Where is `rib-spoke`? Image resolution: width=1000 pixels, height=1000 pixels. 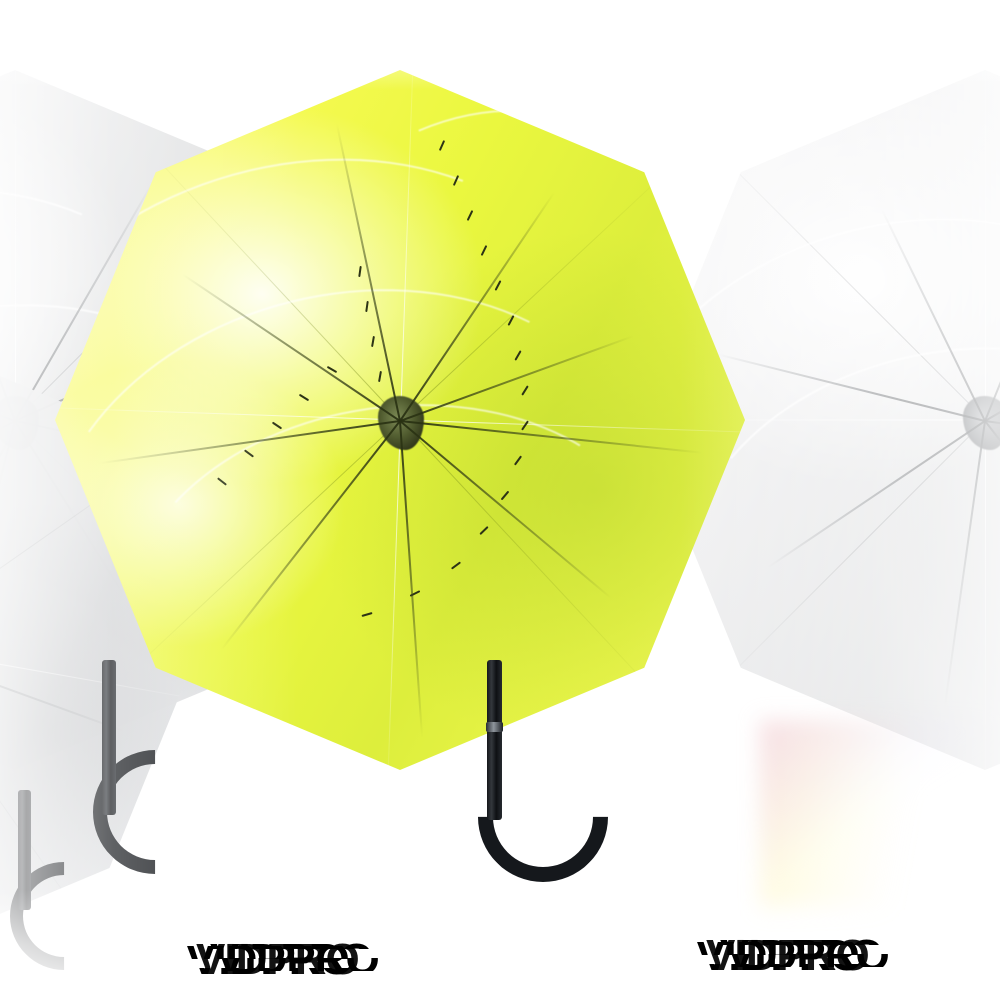
rib-spoke is located at coordinates (4, 544).